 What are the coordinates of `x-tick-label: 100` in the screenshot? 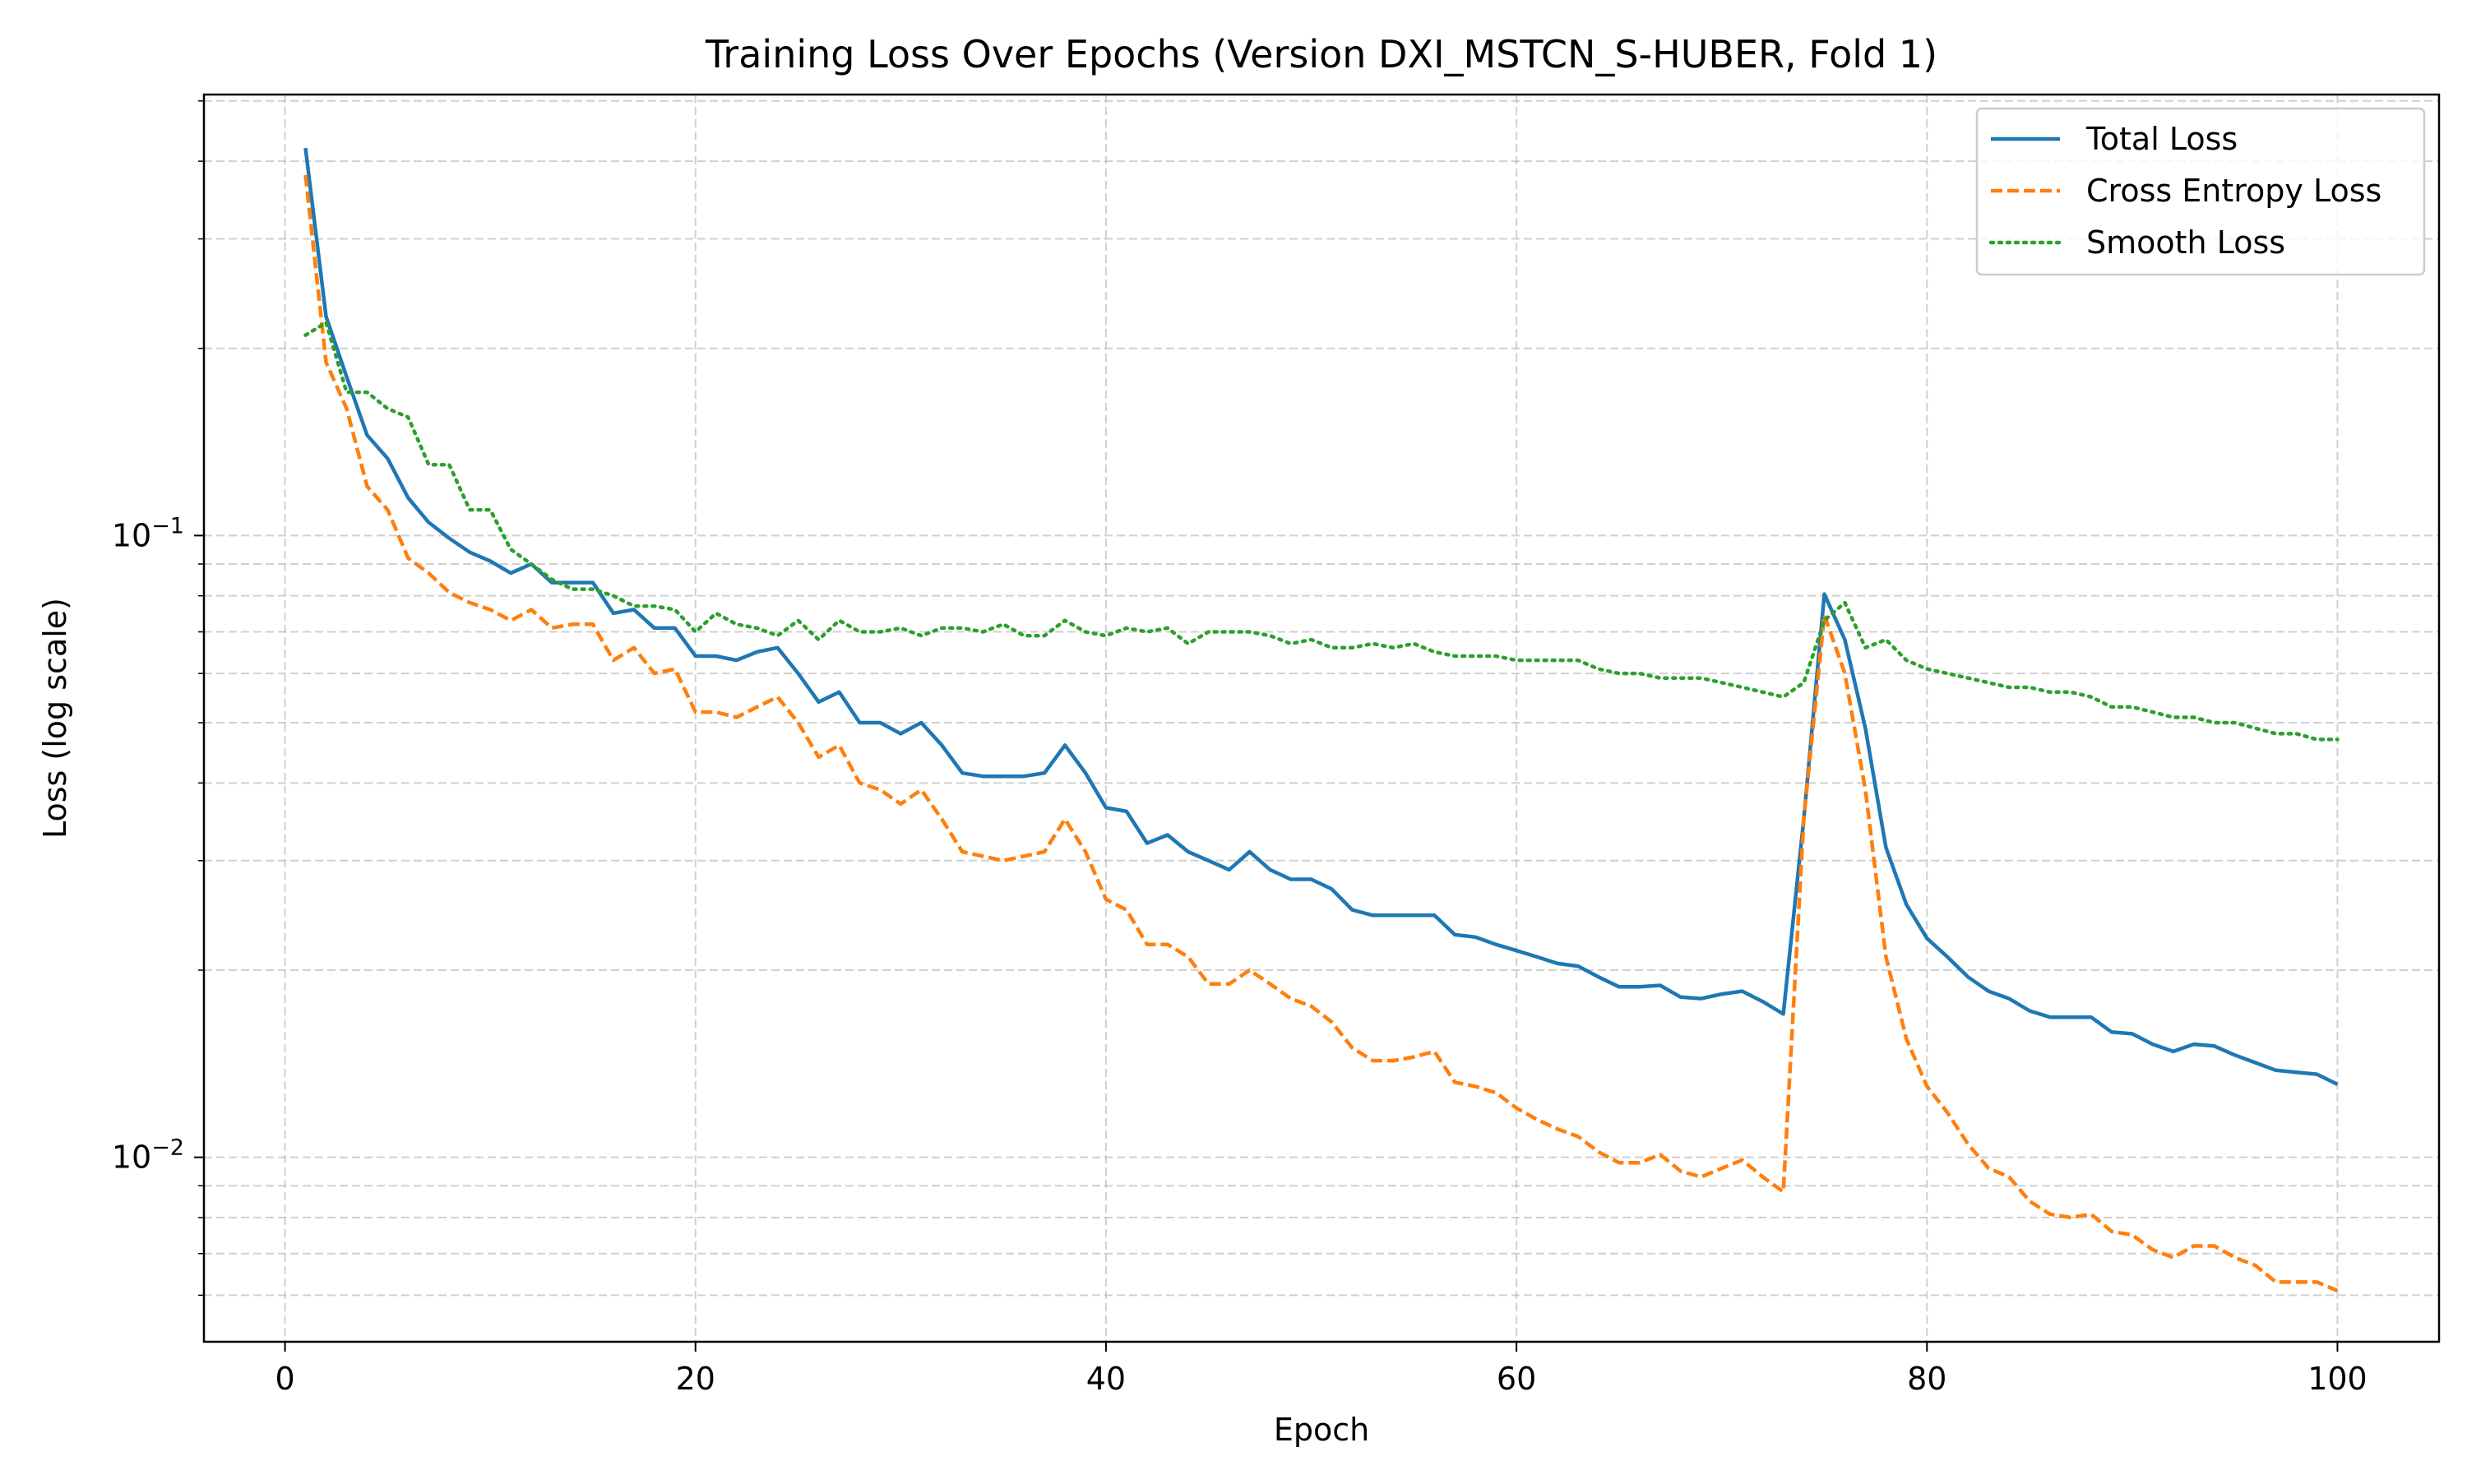 It's located at (2337, 1379).